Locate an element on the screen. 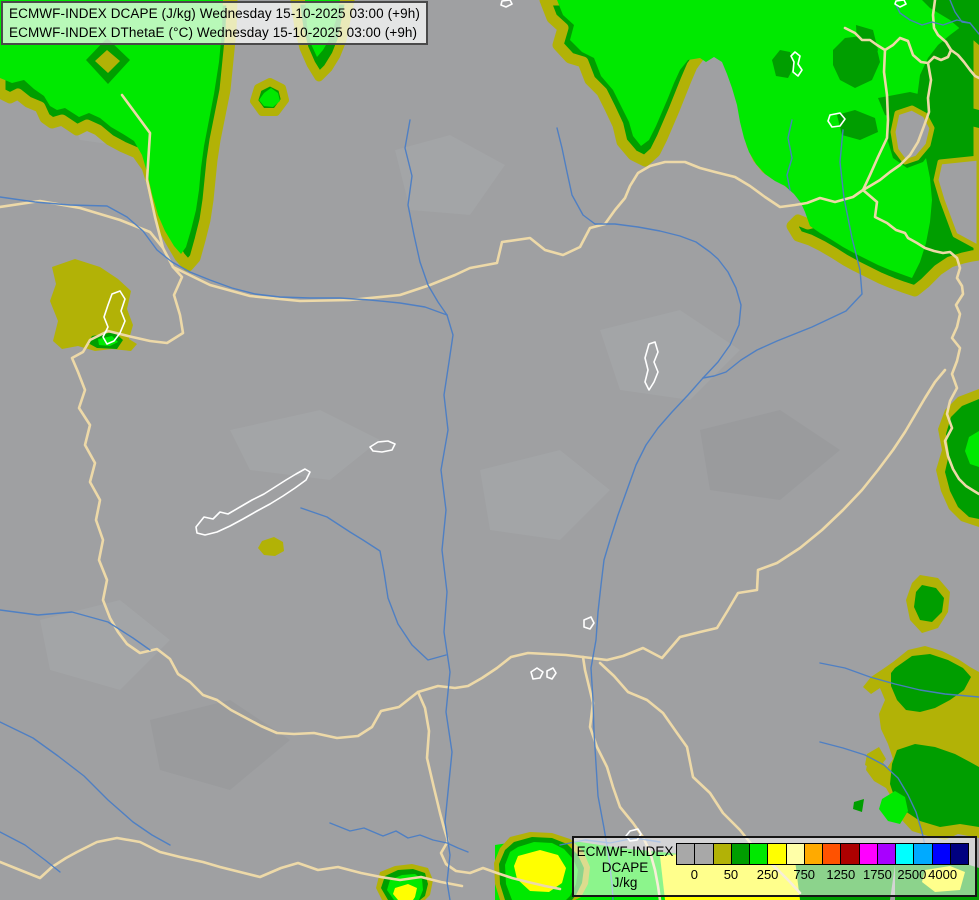  legend-tick-label: 250 is located at coordinates (767, 874).